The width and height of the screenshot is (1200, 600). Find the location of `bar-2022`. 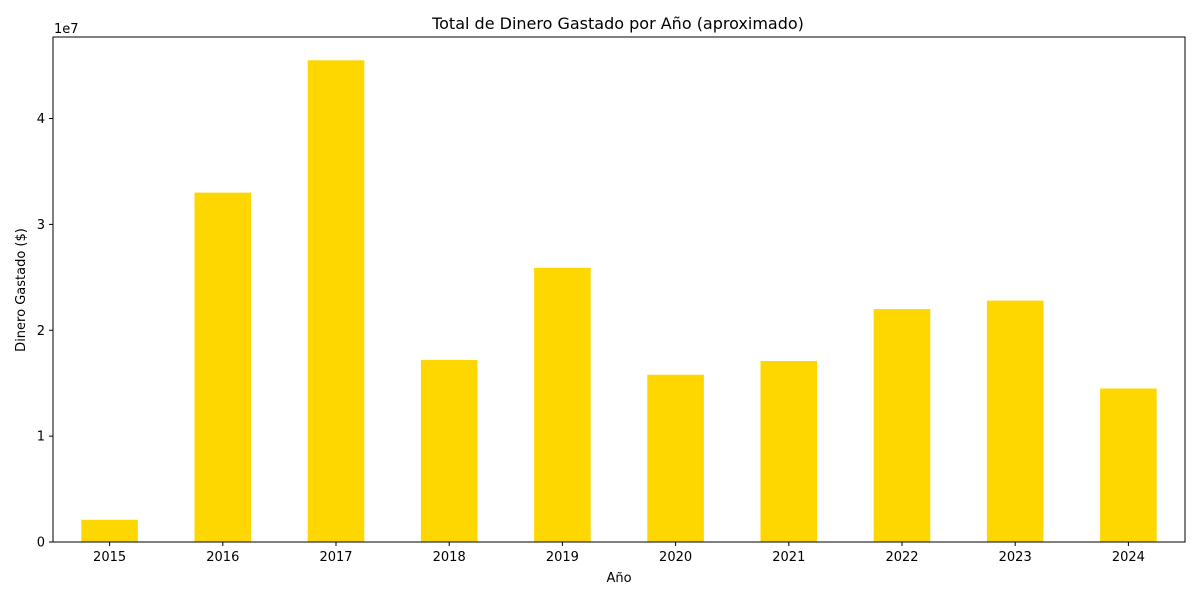

bar-2022 is located at coordinates (902, 425).